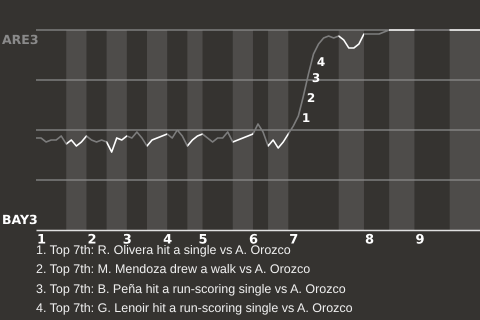 This screenshot has height=320, width=480. What do you see at coordinates (191, 289) in the screenshot?
I see `text: 3. Top 7th: B. Peña hit a run-scoring single vs A. Orozco` at bounding box center [191, 289].